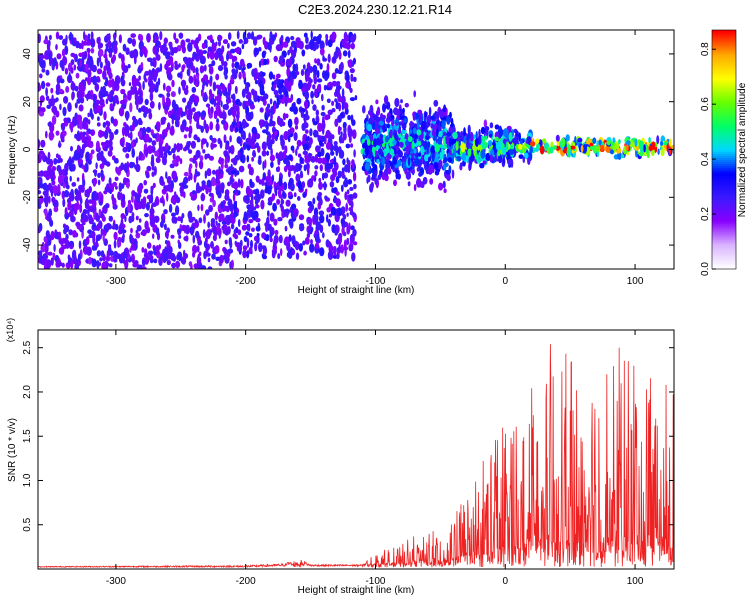  Describe the element at coordinates (27, 244) in the screenshot. I see `top-y-tick-label: -40` at that location.